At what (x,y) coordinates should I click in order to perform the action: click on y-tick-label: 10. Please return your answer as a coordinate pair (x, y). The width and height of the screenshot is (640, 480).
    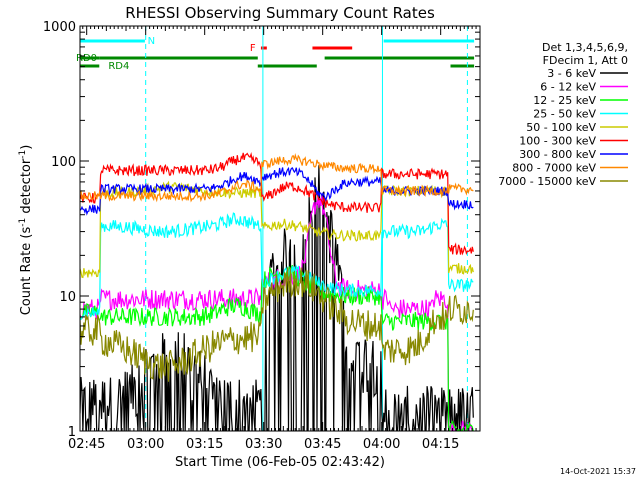
    Looking at the image, I should click on (67, 297).